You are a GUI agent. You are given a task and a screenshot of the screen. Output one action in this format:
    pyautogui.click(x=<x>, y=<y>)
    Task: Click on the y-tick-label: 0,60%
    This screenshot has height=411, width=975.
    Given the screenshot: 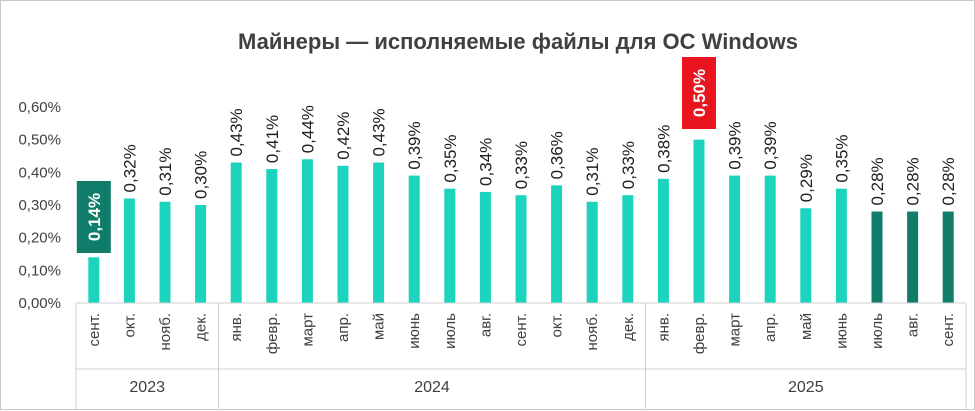 What is the action you would take?
    pyautogui.click(x=39, y=107)
    